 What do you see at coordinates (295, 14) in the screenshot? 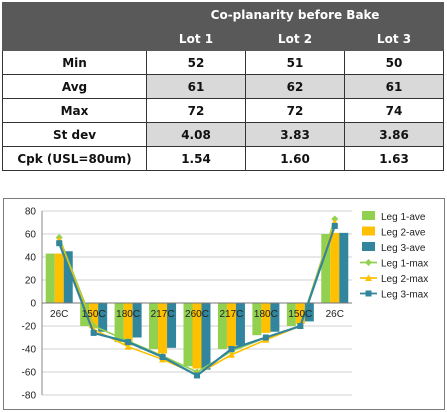
I see `table-title: Co-planarity before Bake` at bounding box center [295, 14].